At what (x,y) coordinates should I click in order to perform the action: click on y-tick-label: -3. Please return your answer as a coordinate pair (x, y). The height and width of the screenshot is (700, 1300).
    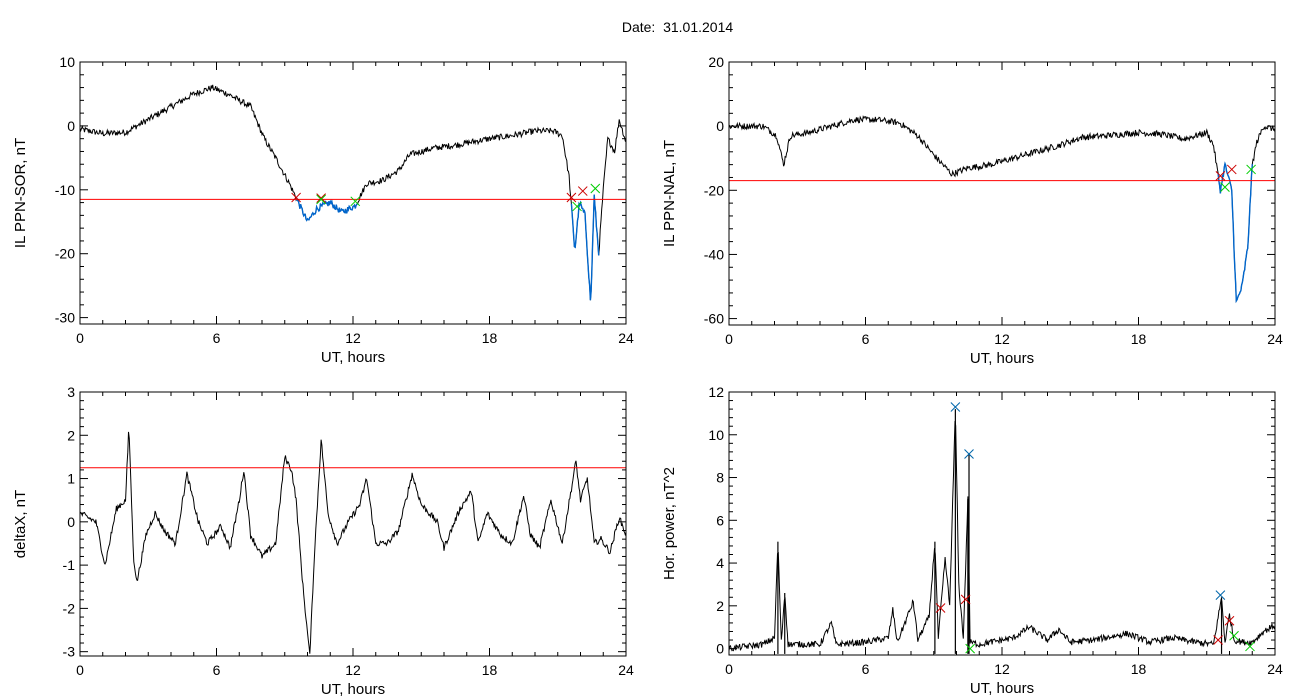
    Looking at the image, I should click on (69, 652).